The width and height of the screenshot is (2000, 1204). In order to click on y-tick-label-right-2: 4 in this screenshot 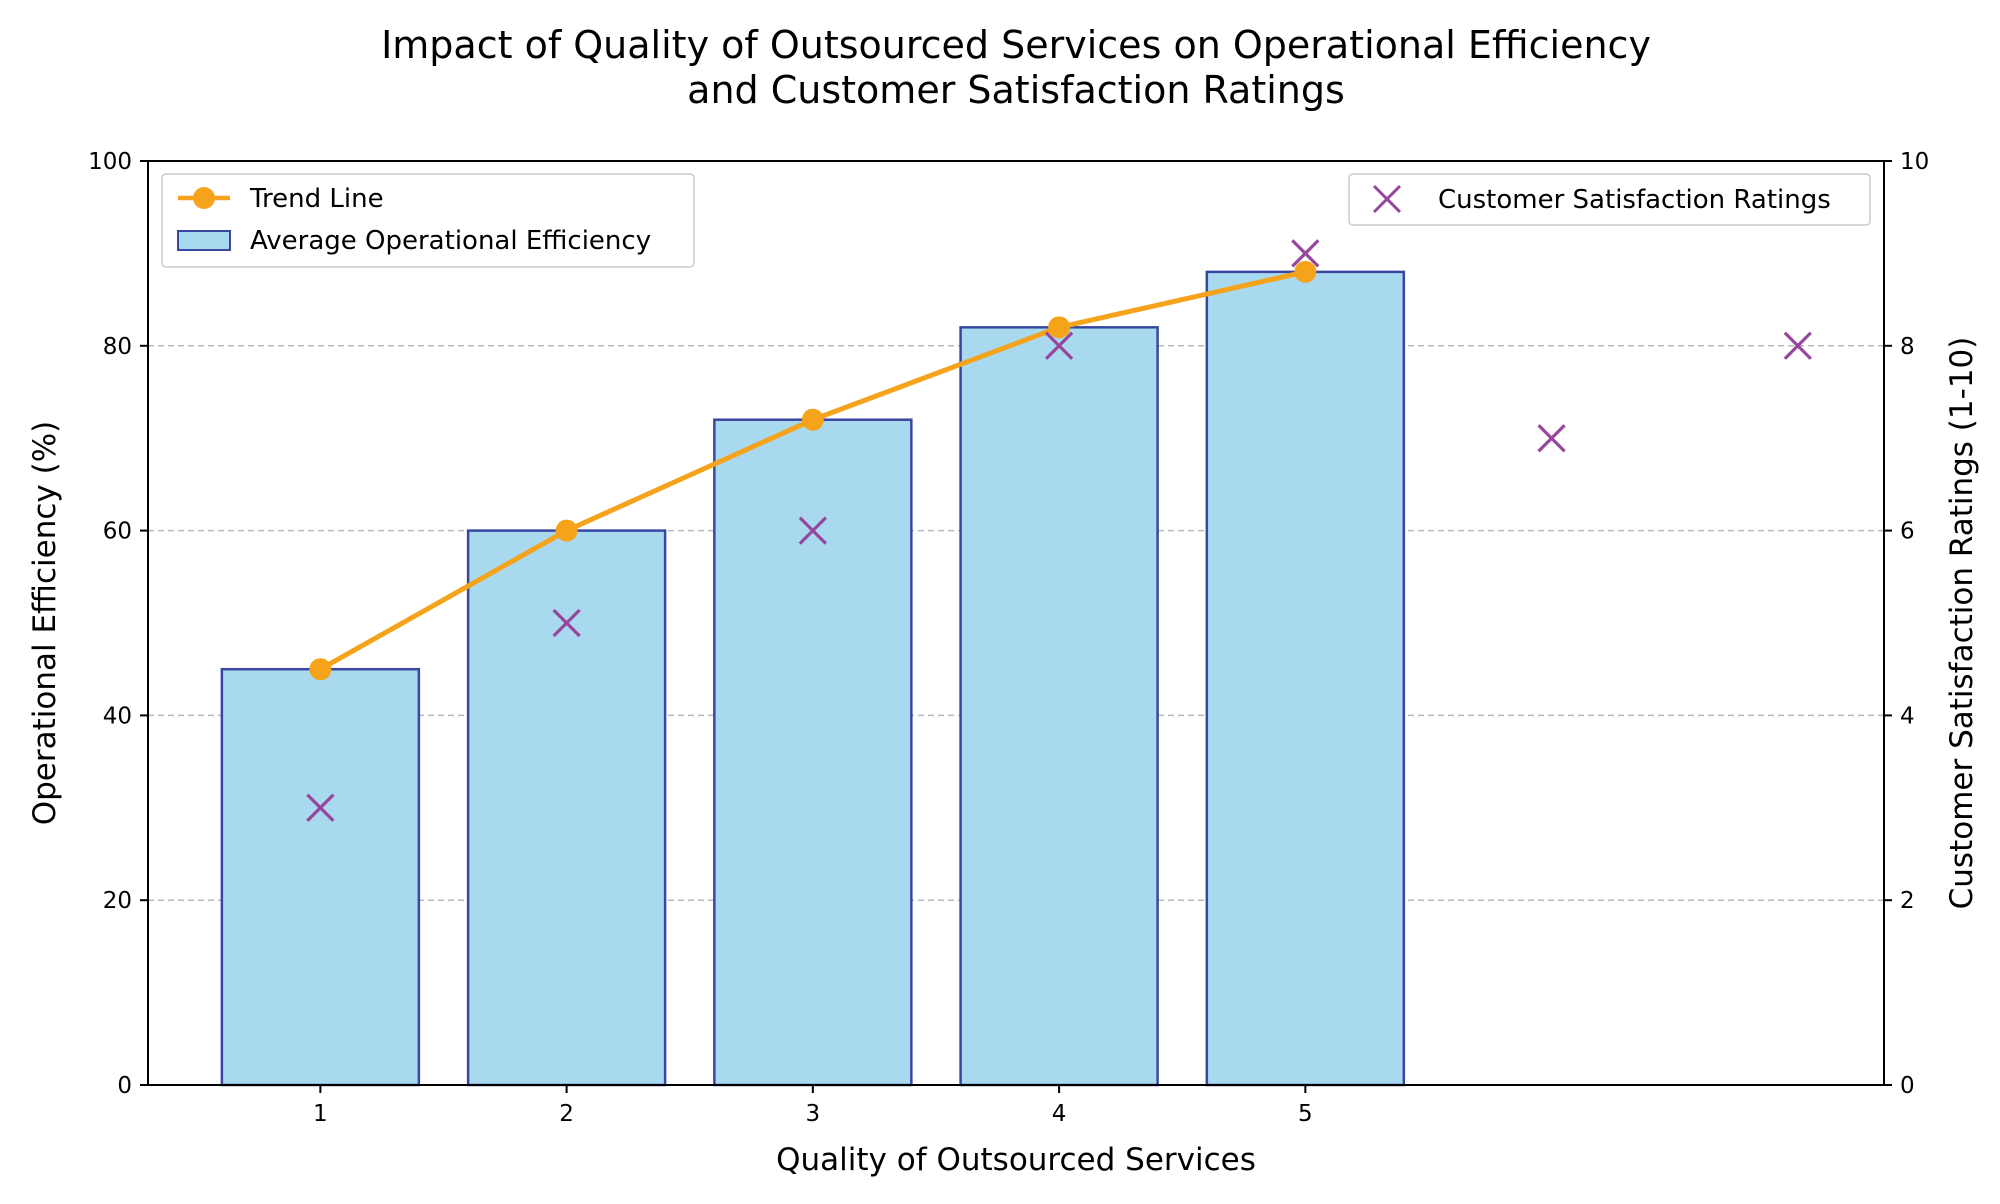, I will do `click(1907, 716)`.